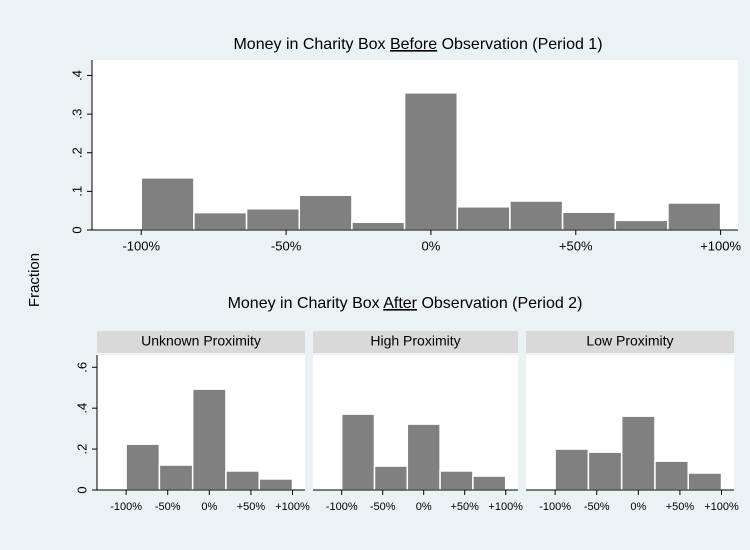 The width and height of the screenshot is (750, 550). Describe the element at coordinates (76, 114) in the screenshot. I see `y-tick-label: .3` at that location.